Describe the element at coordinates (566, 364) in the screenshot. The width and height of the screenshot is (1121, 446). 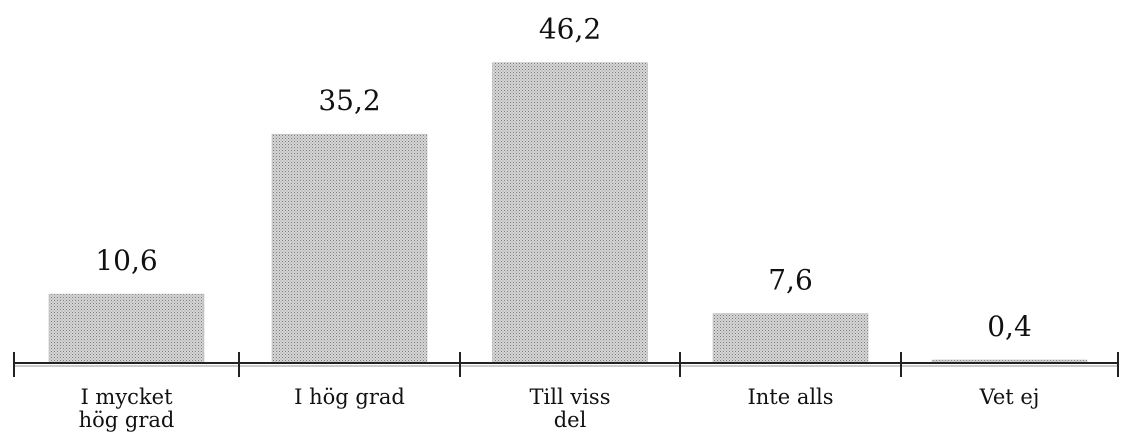
I see `x-axis` at that location.